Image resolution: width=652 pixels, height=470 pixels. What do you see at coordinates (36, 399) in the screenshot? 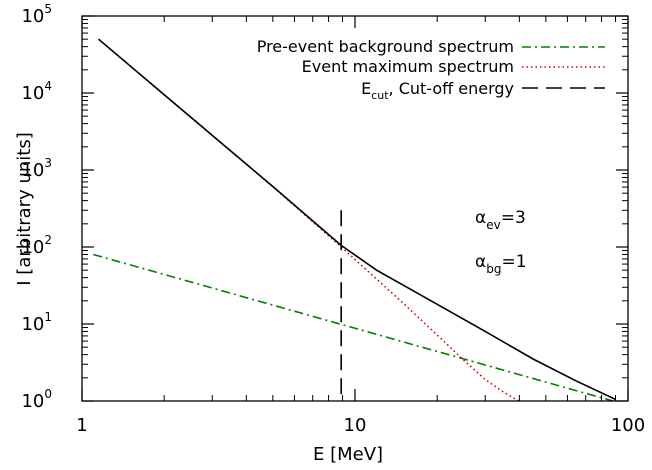
I see `y-tick-label: 10⁰` at bounding box center [36, 399].